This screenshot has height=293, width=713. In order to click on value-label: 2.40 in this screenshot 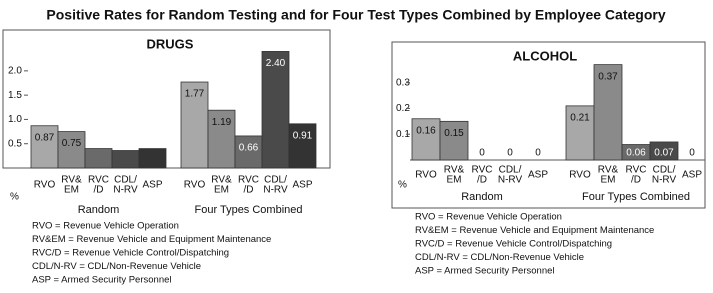, I will do `click(276, 63)`.